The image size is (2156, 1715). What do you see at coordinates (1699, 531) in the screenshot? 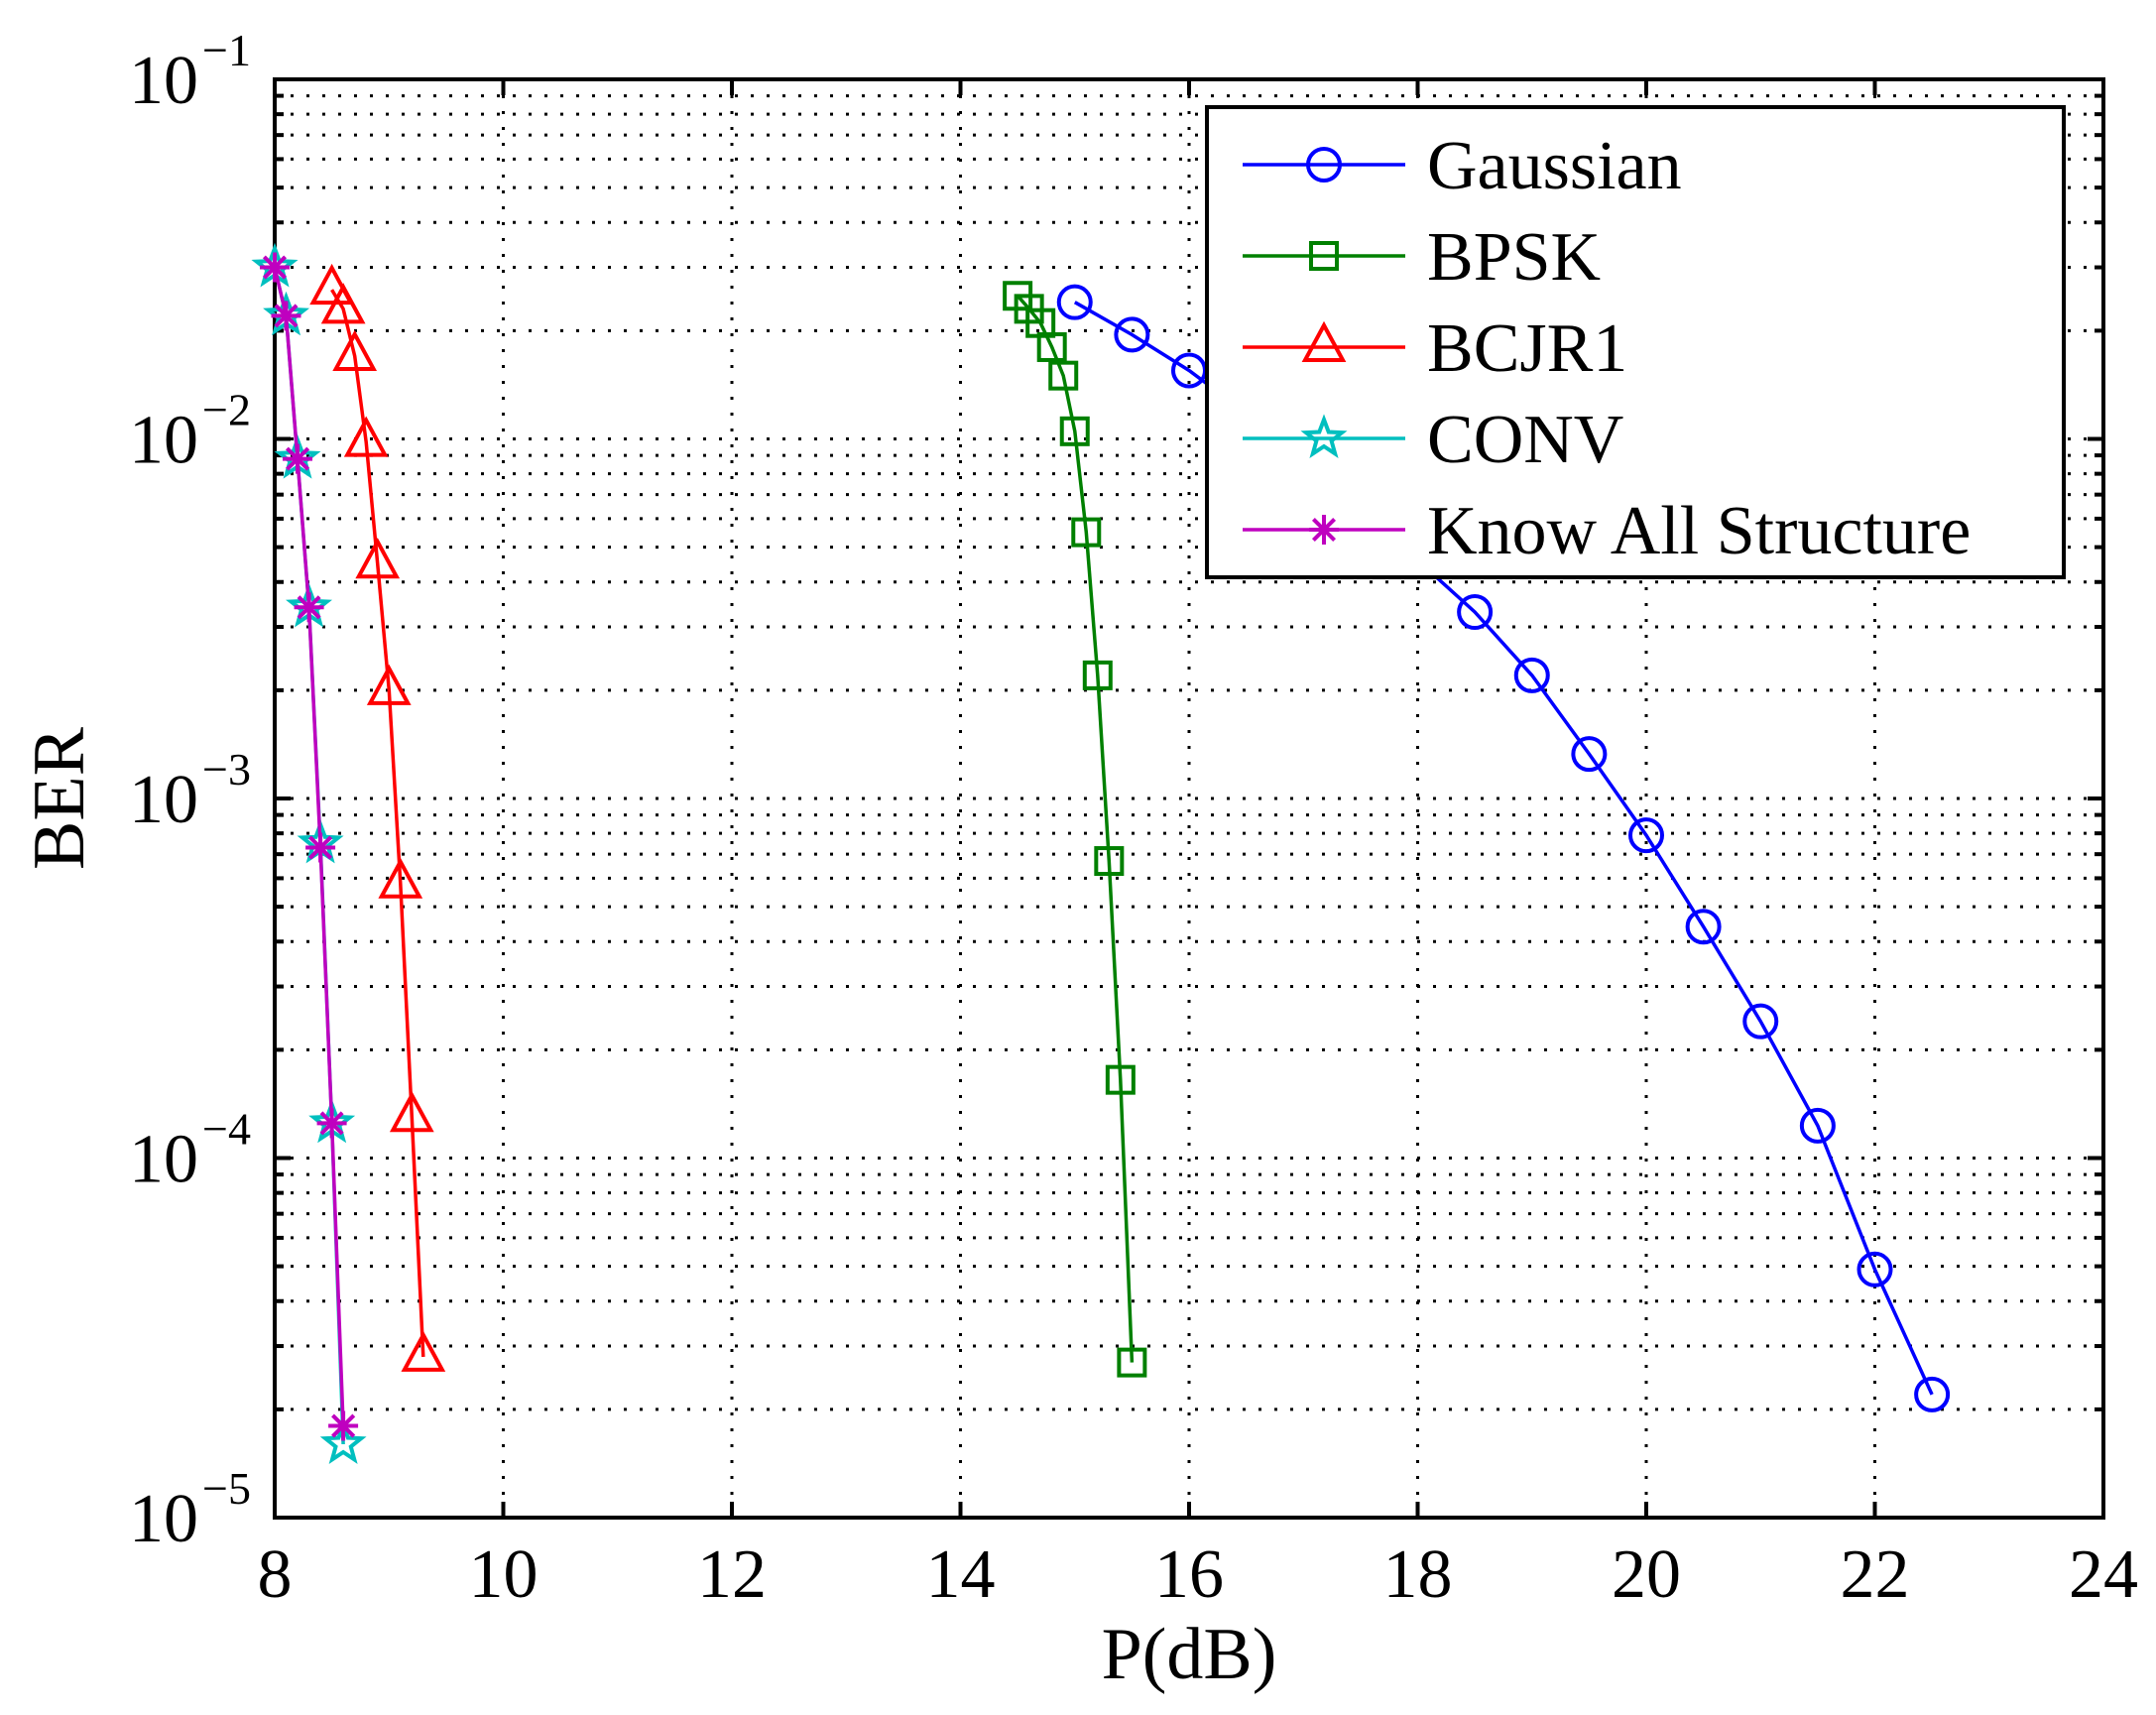
I see `legend-label: Know All Structure` at bounding box center [1699, 531].